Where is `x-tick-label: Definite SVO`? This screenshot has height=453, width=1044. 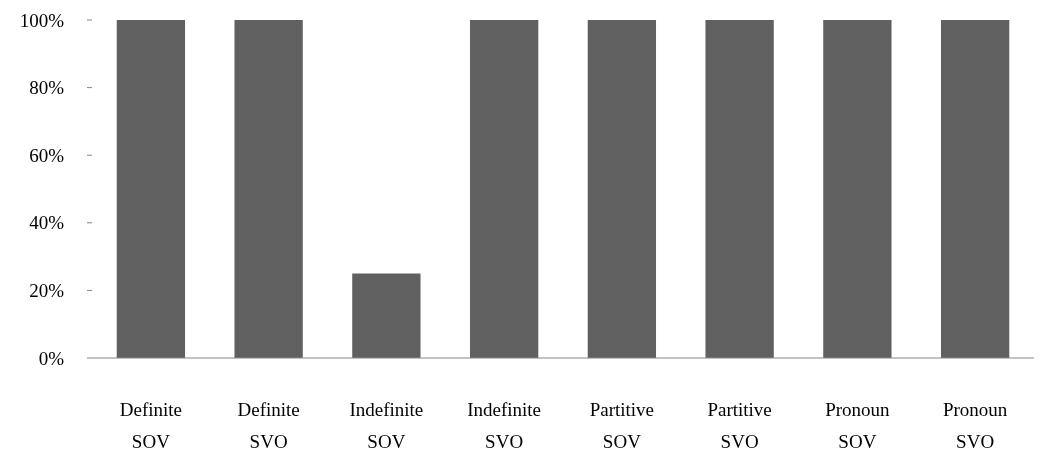 x-tick-label: Definite SVO is located at coordinates (268, 425).